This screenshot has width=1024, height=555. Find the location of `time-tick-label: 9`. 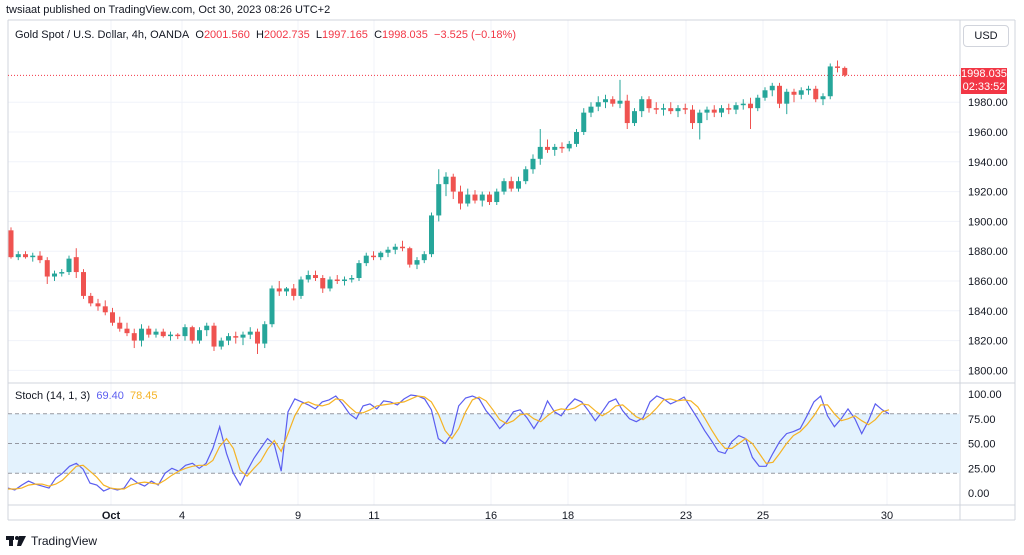

time-tick-label: 9 is located at coordinates (298, 516).